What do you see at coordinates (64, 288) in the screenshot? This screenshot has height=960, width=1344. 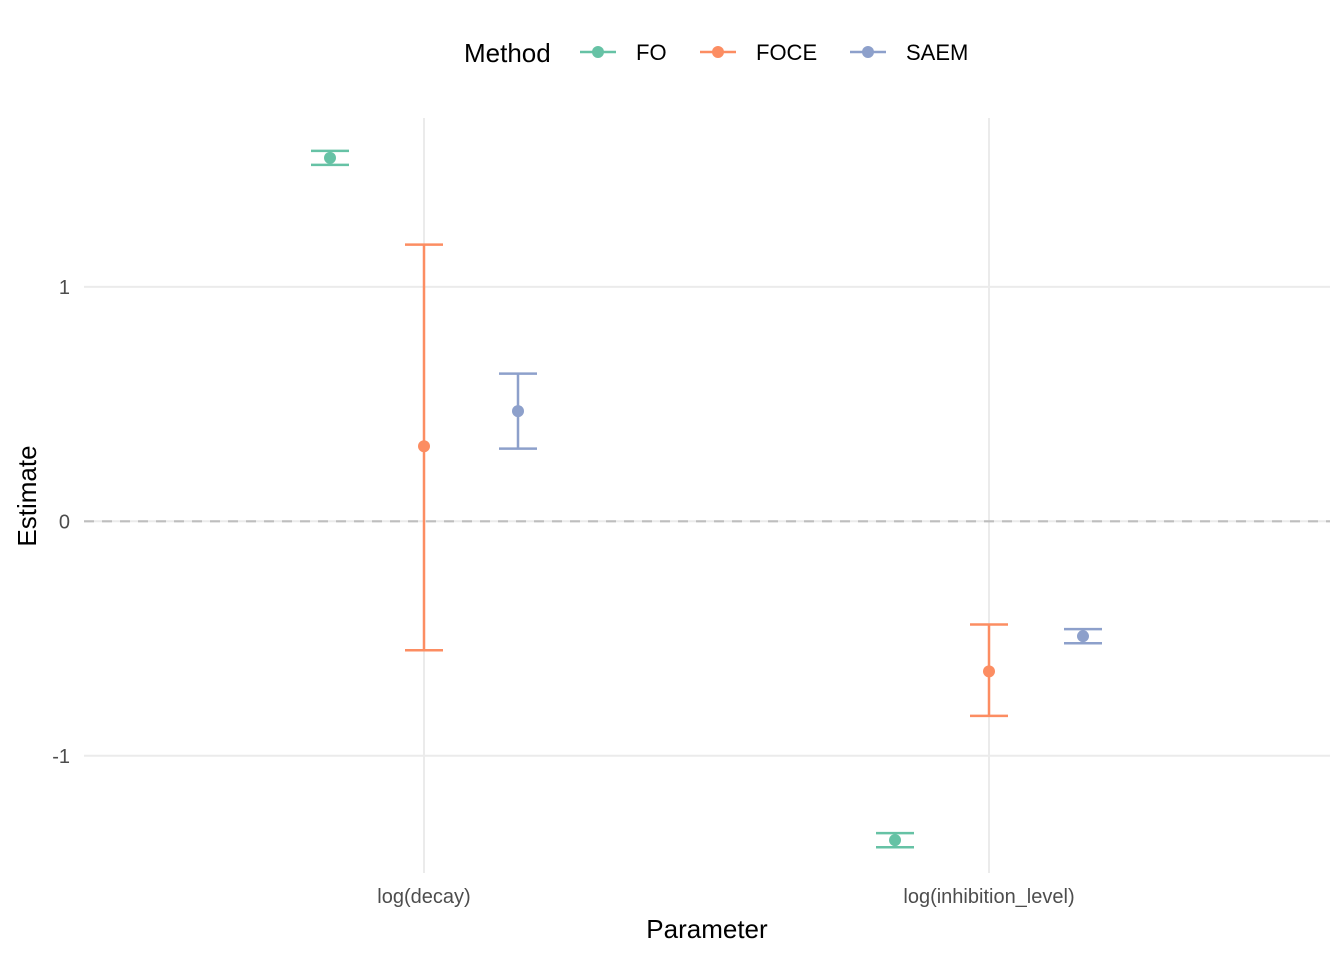 I see `y-tick-label: 1` at bounding box center [64, 288].